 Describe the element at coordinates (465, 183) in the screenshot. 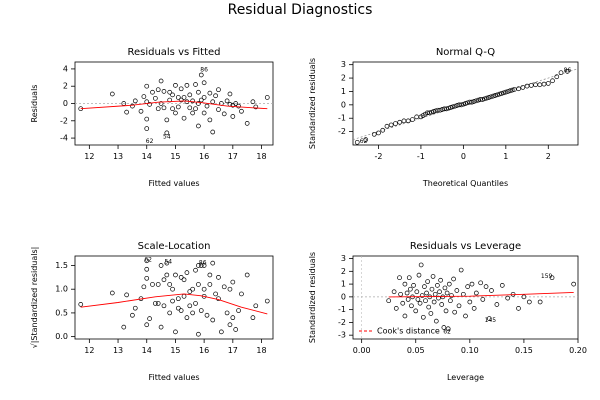

I see `x-axis-label: Theoretical Quantiles` at that location.